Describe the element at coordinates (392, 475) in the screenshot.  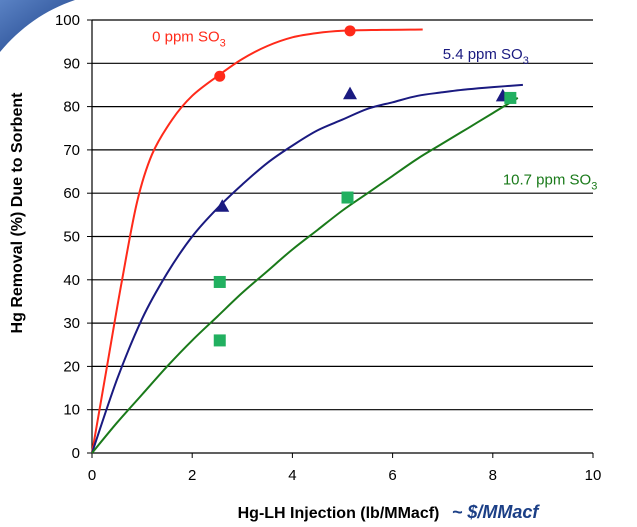
I see `x-tick-label: 6` at that location.